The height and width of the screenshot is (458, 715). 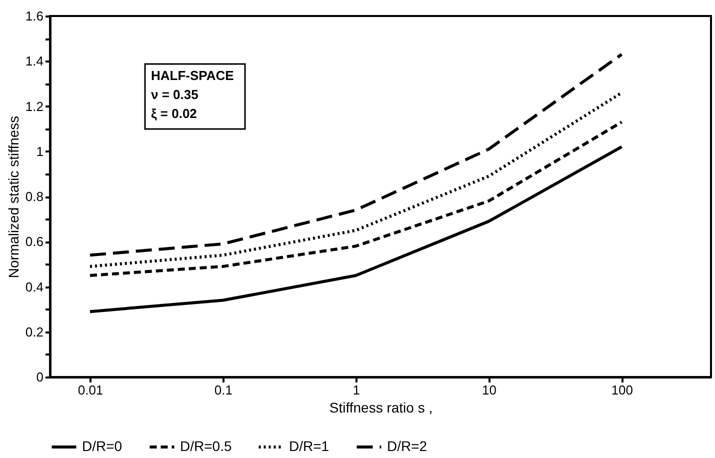 I want to click on x-tick-label: 0.01, so click(x=91, y=390).